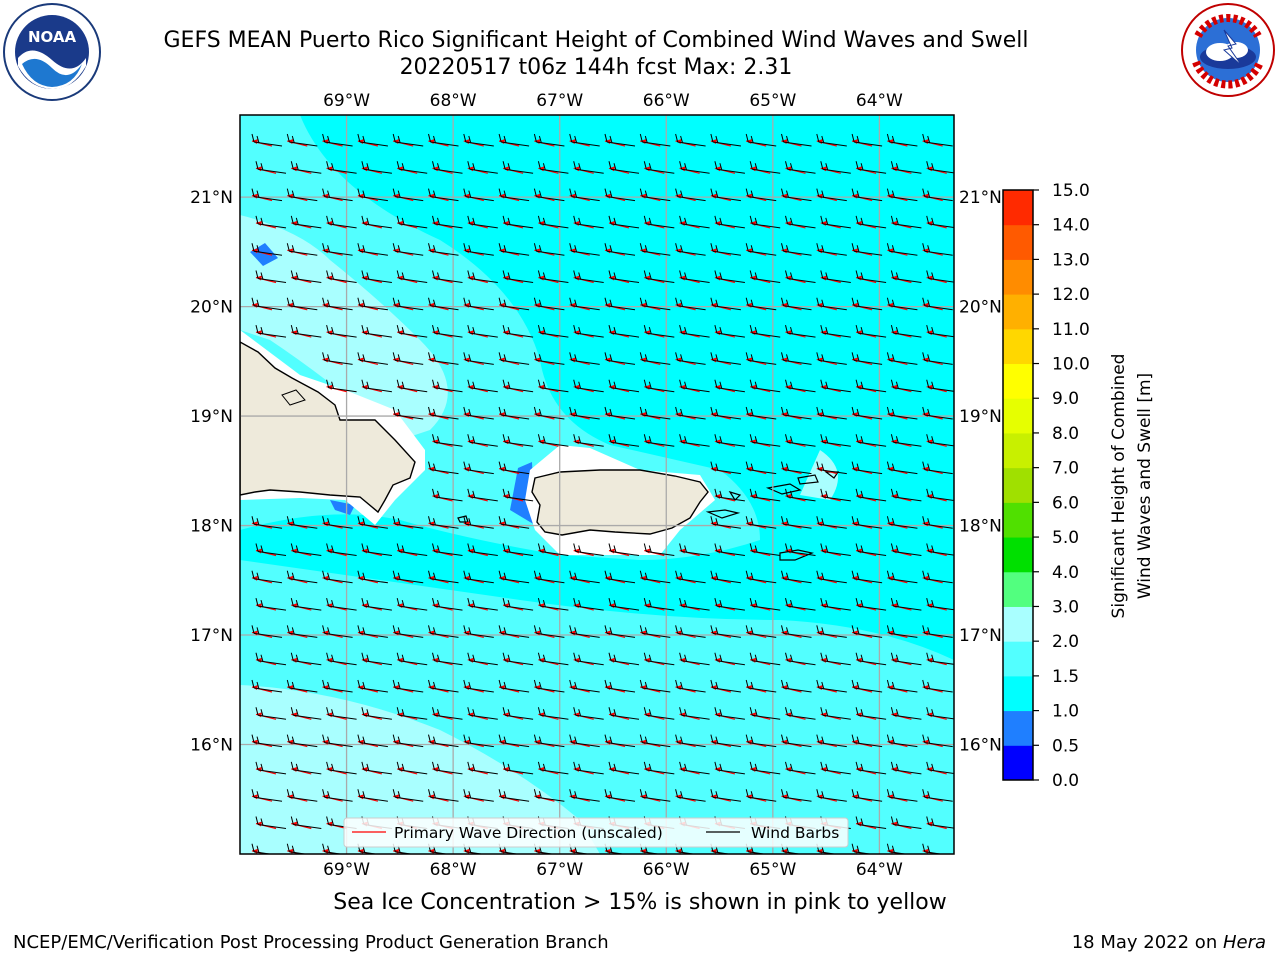  Describe the element at coordinates (666, 101) in the screenshot. I see `lon-label-top: 66°W` at that location.